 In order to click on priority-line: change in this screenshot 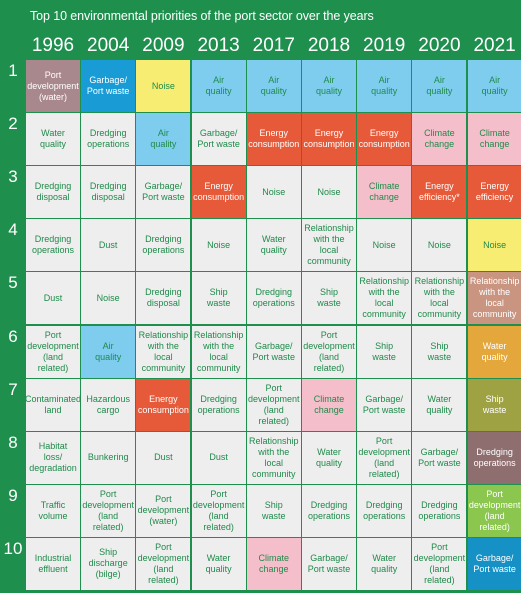, I will do `click(494, 144)`.